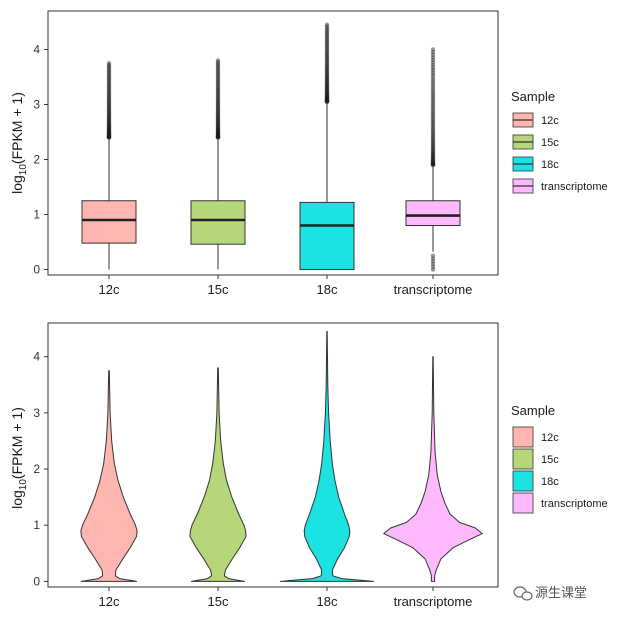 The image size is (618, 619). What do you see at coordinates (559, 141) in the screenshot?
I see `boxplot-legend: Sample 12c 15c 18c transcriptome` at bounding box center [559, 141].